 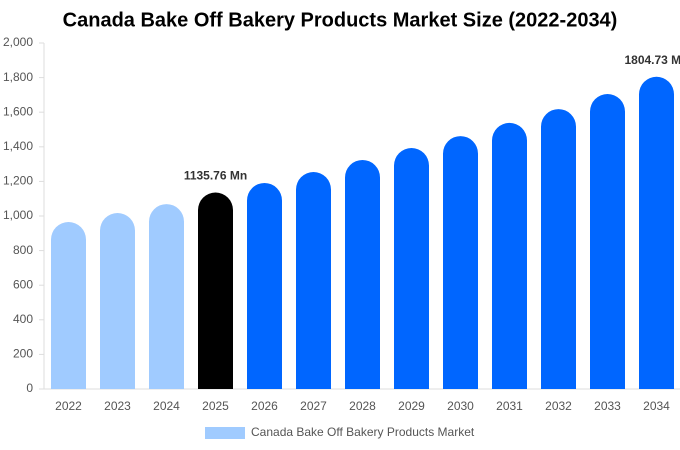 I want to click on x-tick-label: 2023, so click(x=117, y=406).